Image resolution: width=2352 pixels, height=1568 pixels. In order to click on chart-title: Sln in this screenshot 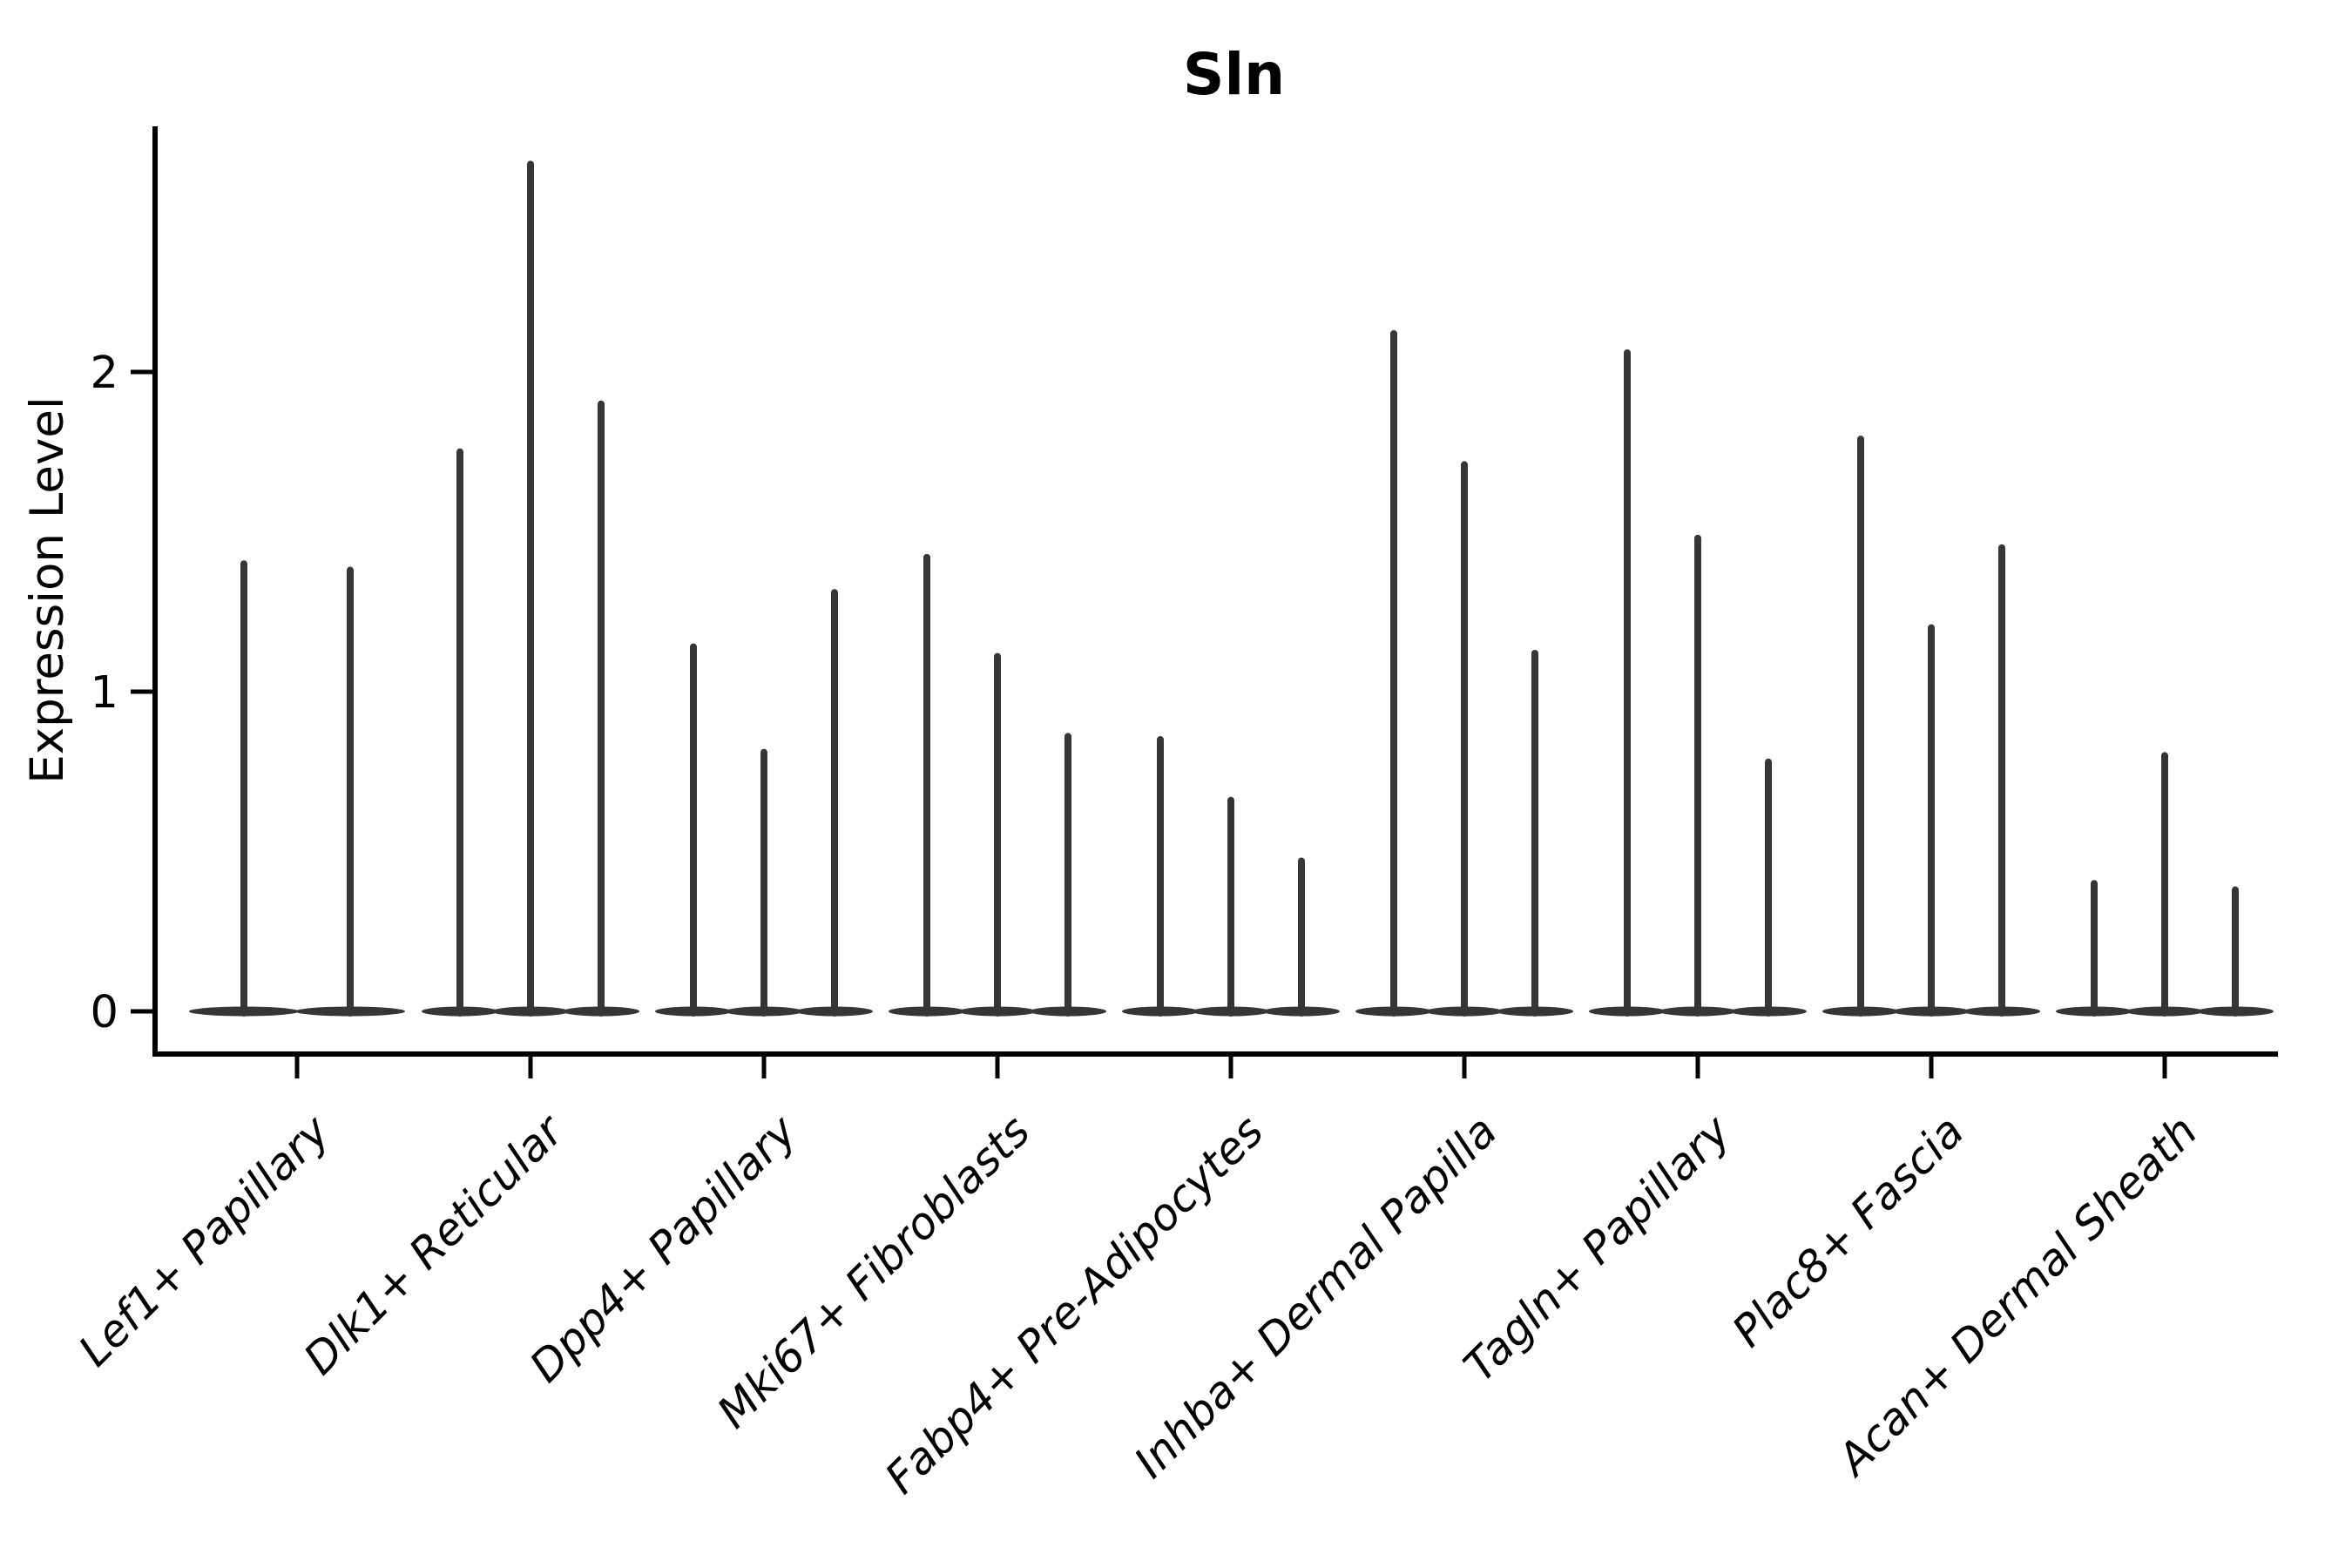, I will do `click(1234, 74)`.